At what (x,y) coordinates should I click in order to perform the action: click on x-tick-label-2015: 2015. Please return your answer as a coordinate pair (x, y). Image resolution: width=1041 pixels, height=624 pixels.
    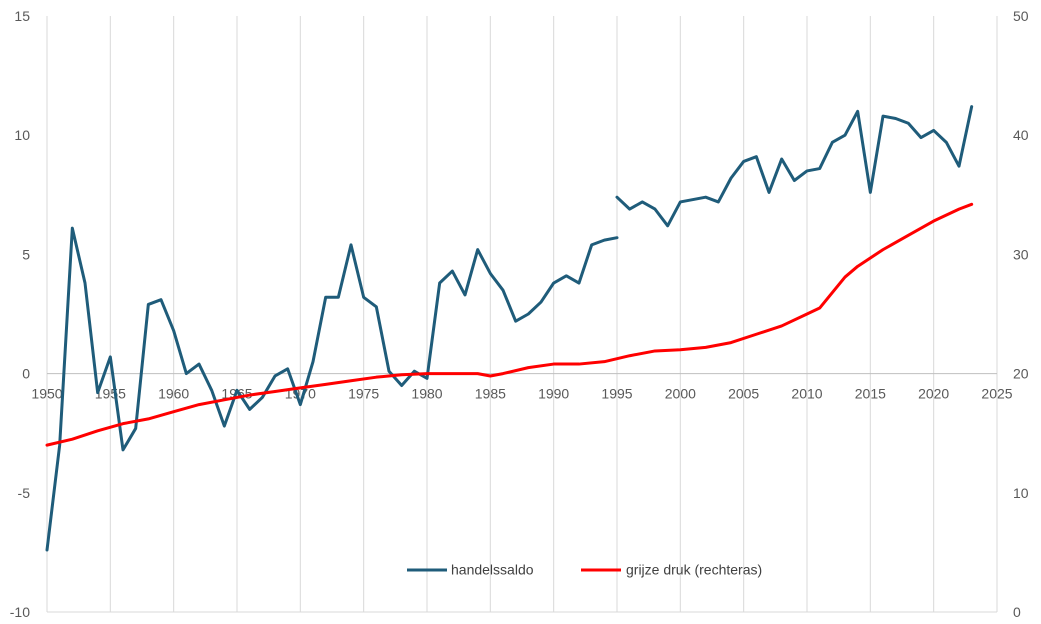
    Looking at the image, I should click on (870, 394).